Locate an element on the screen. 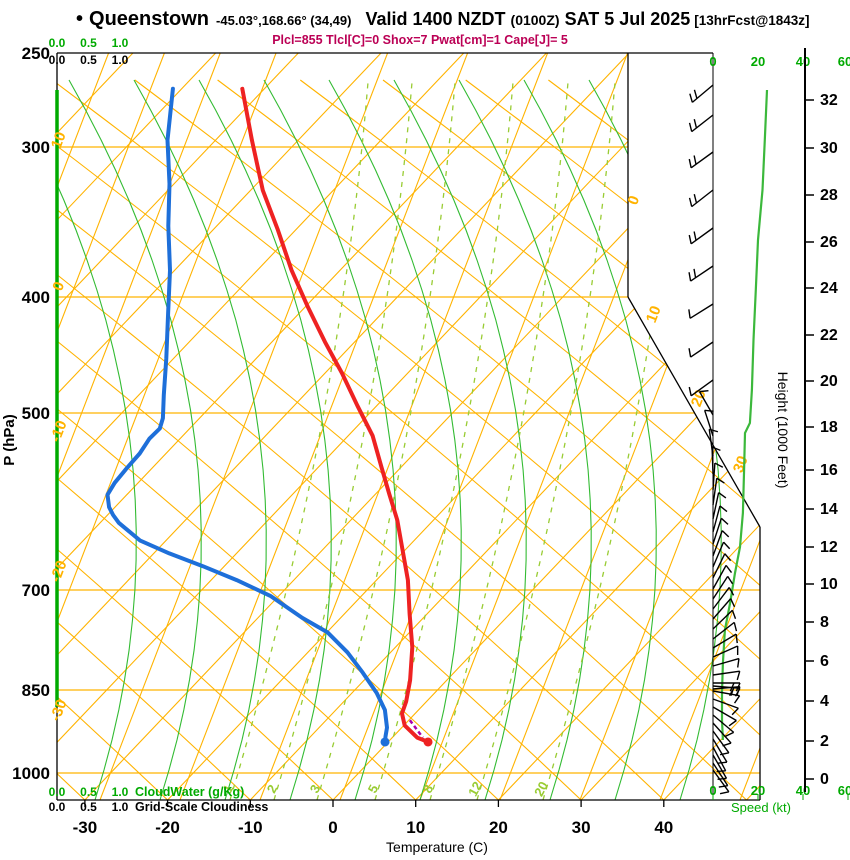 The width and height of the screenshot is (850, 860). mixing-ratio-label: 2 is located at coordinates (272, 788).